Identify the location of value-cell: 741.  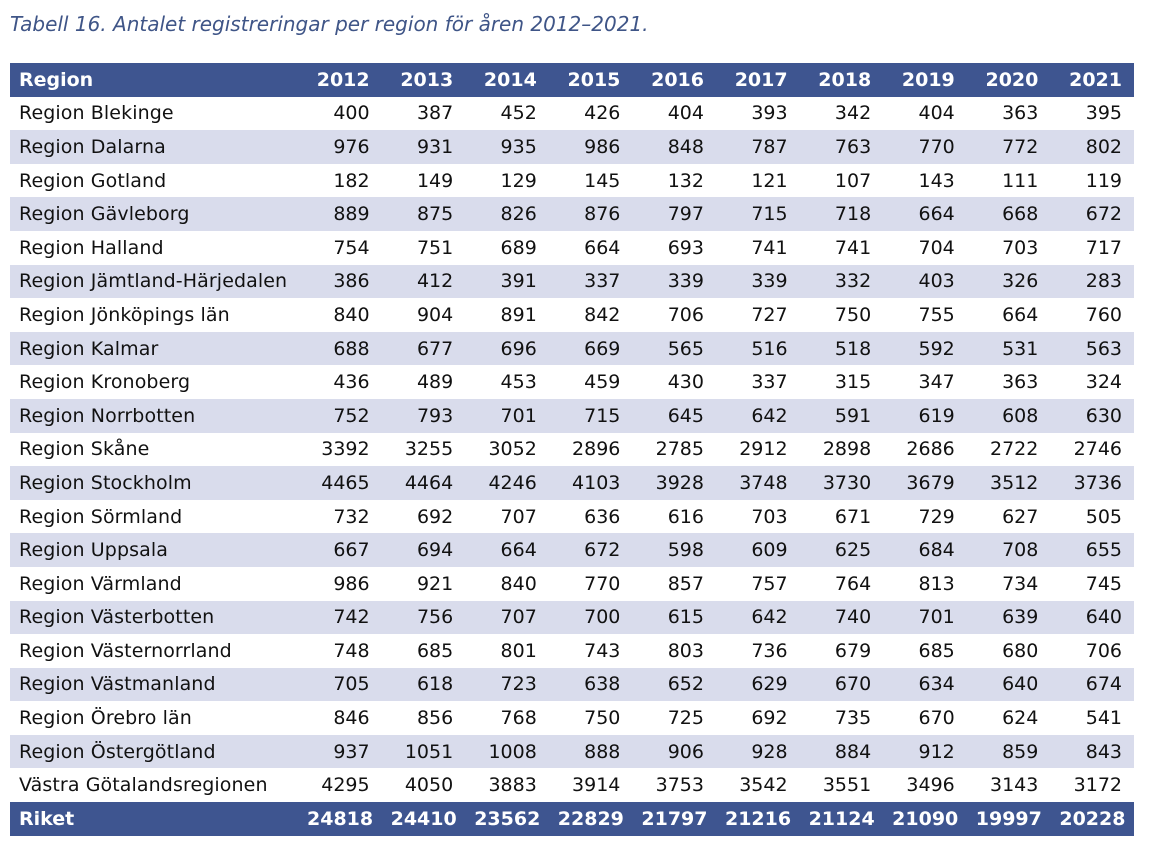
(769, 247).